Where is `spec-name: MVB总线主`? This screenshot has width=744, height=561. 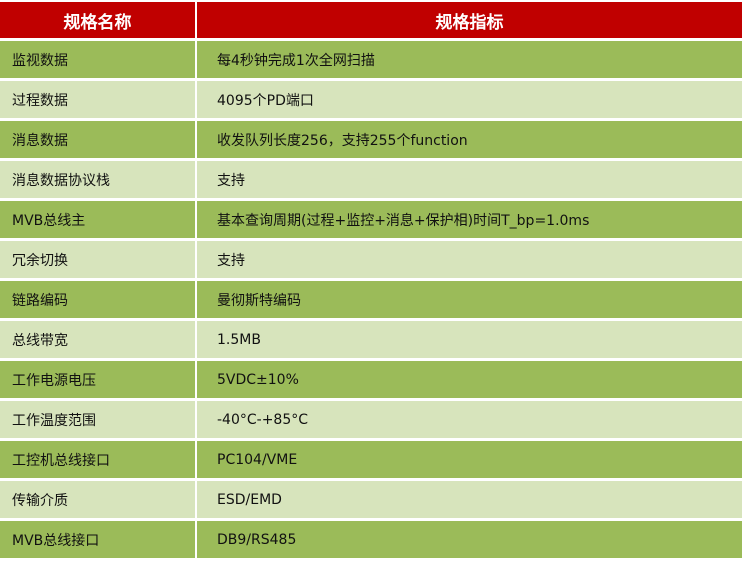
spec-name: MVB总线主 is located at coordinates (97, 219).